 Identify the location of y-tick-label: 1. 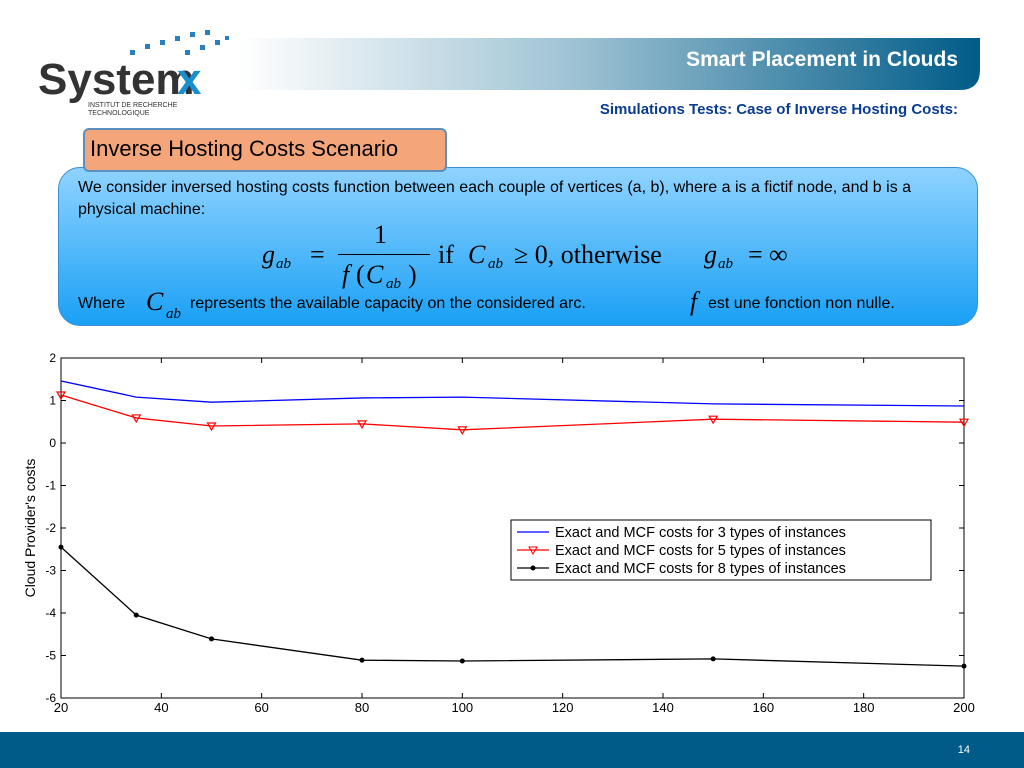
(52, 401).